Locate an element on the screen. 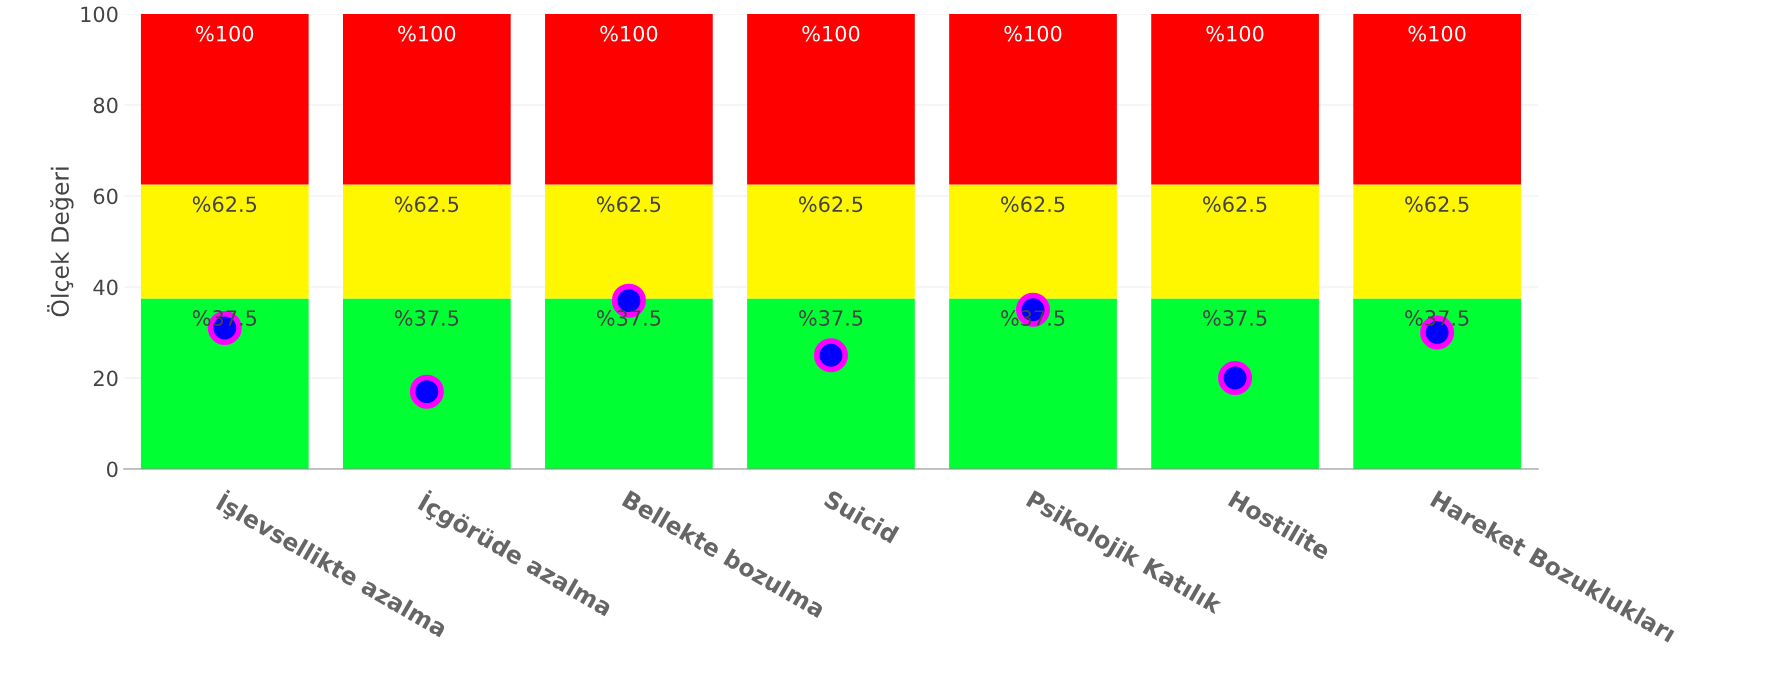  y-tick-label: 60 is located at coordinates (105, 196).